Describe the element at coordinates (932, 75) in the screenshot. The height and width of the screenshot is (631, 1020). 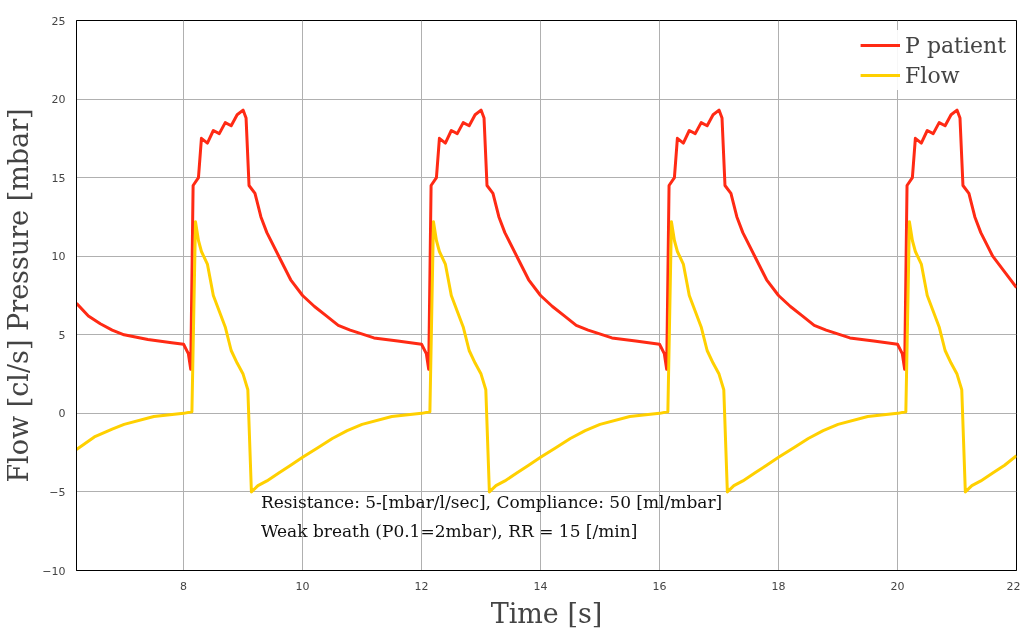
I see `legend-label: Flow` at that location.